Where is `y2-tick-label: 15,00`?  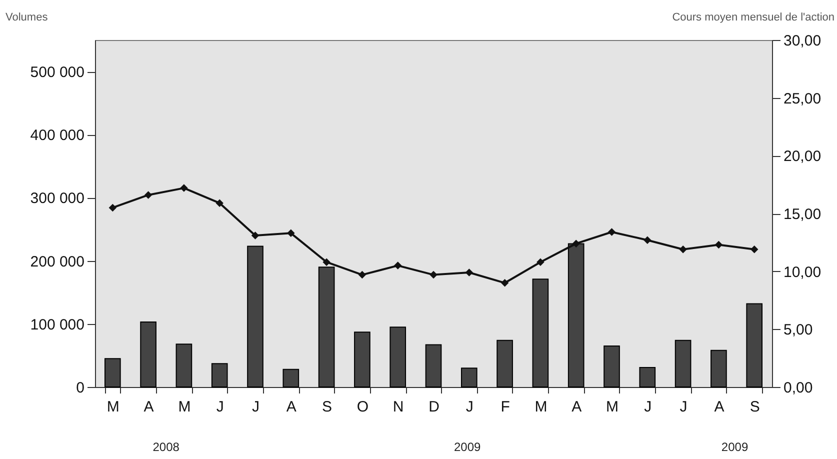
y2-tick-label: 15,00 is located at coordinates (803, 214).